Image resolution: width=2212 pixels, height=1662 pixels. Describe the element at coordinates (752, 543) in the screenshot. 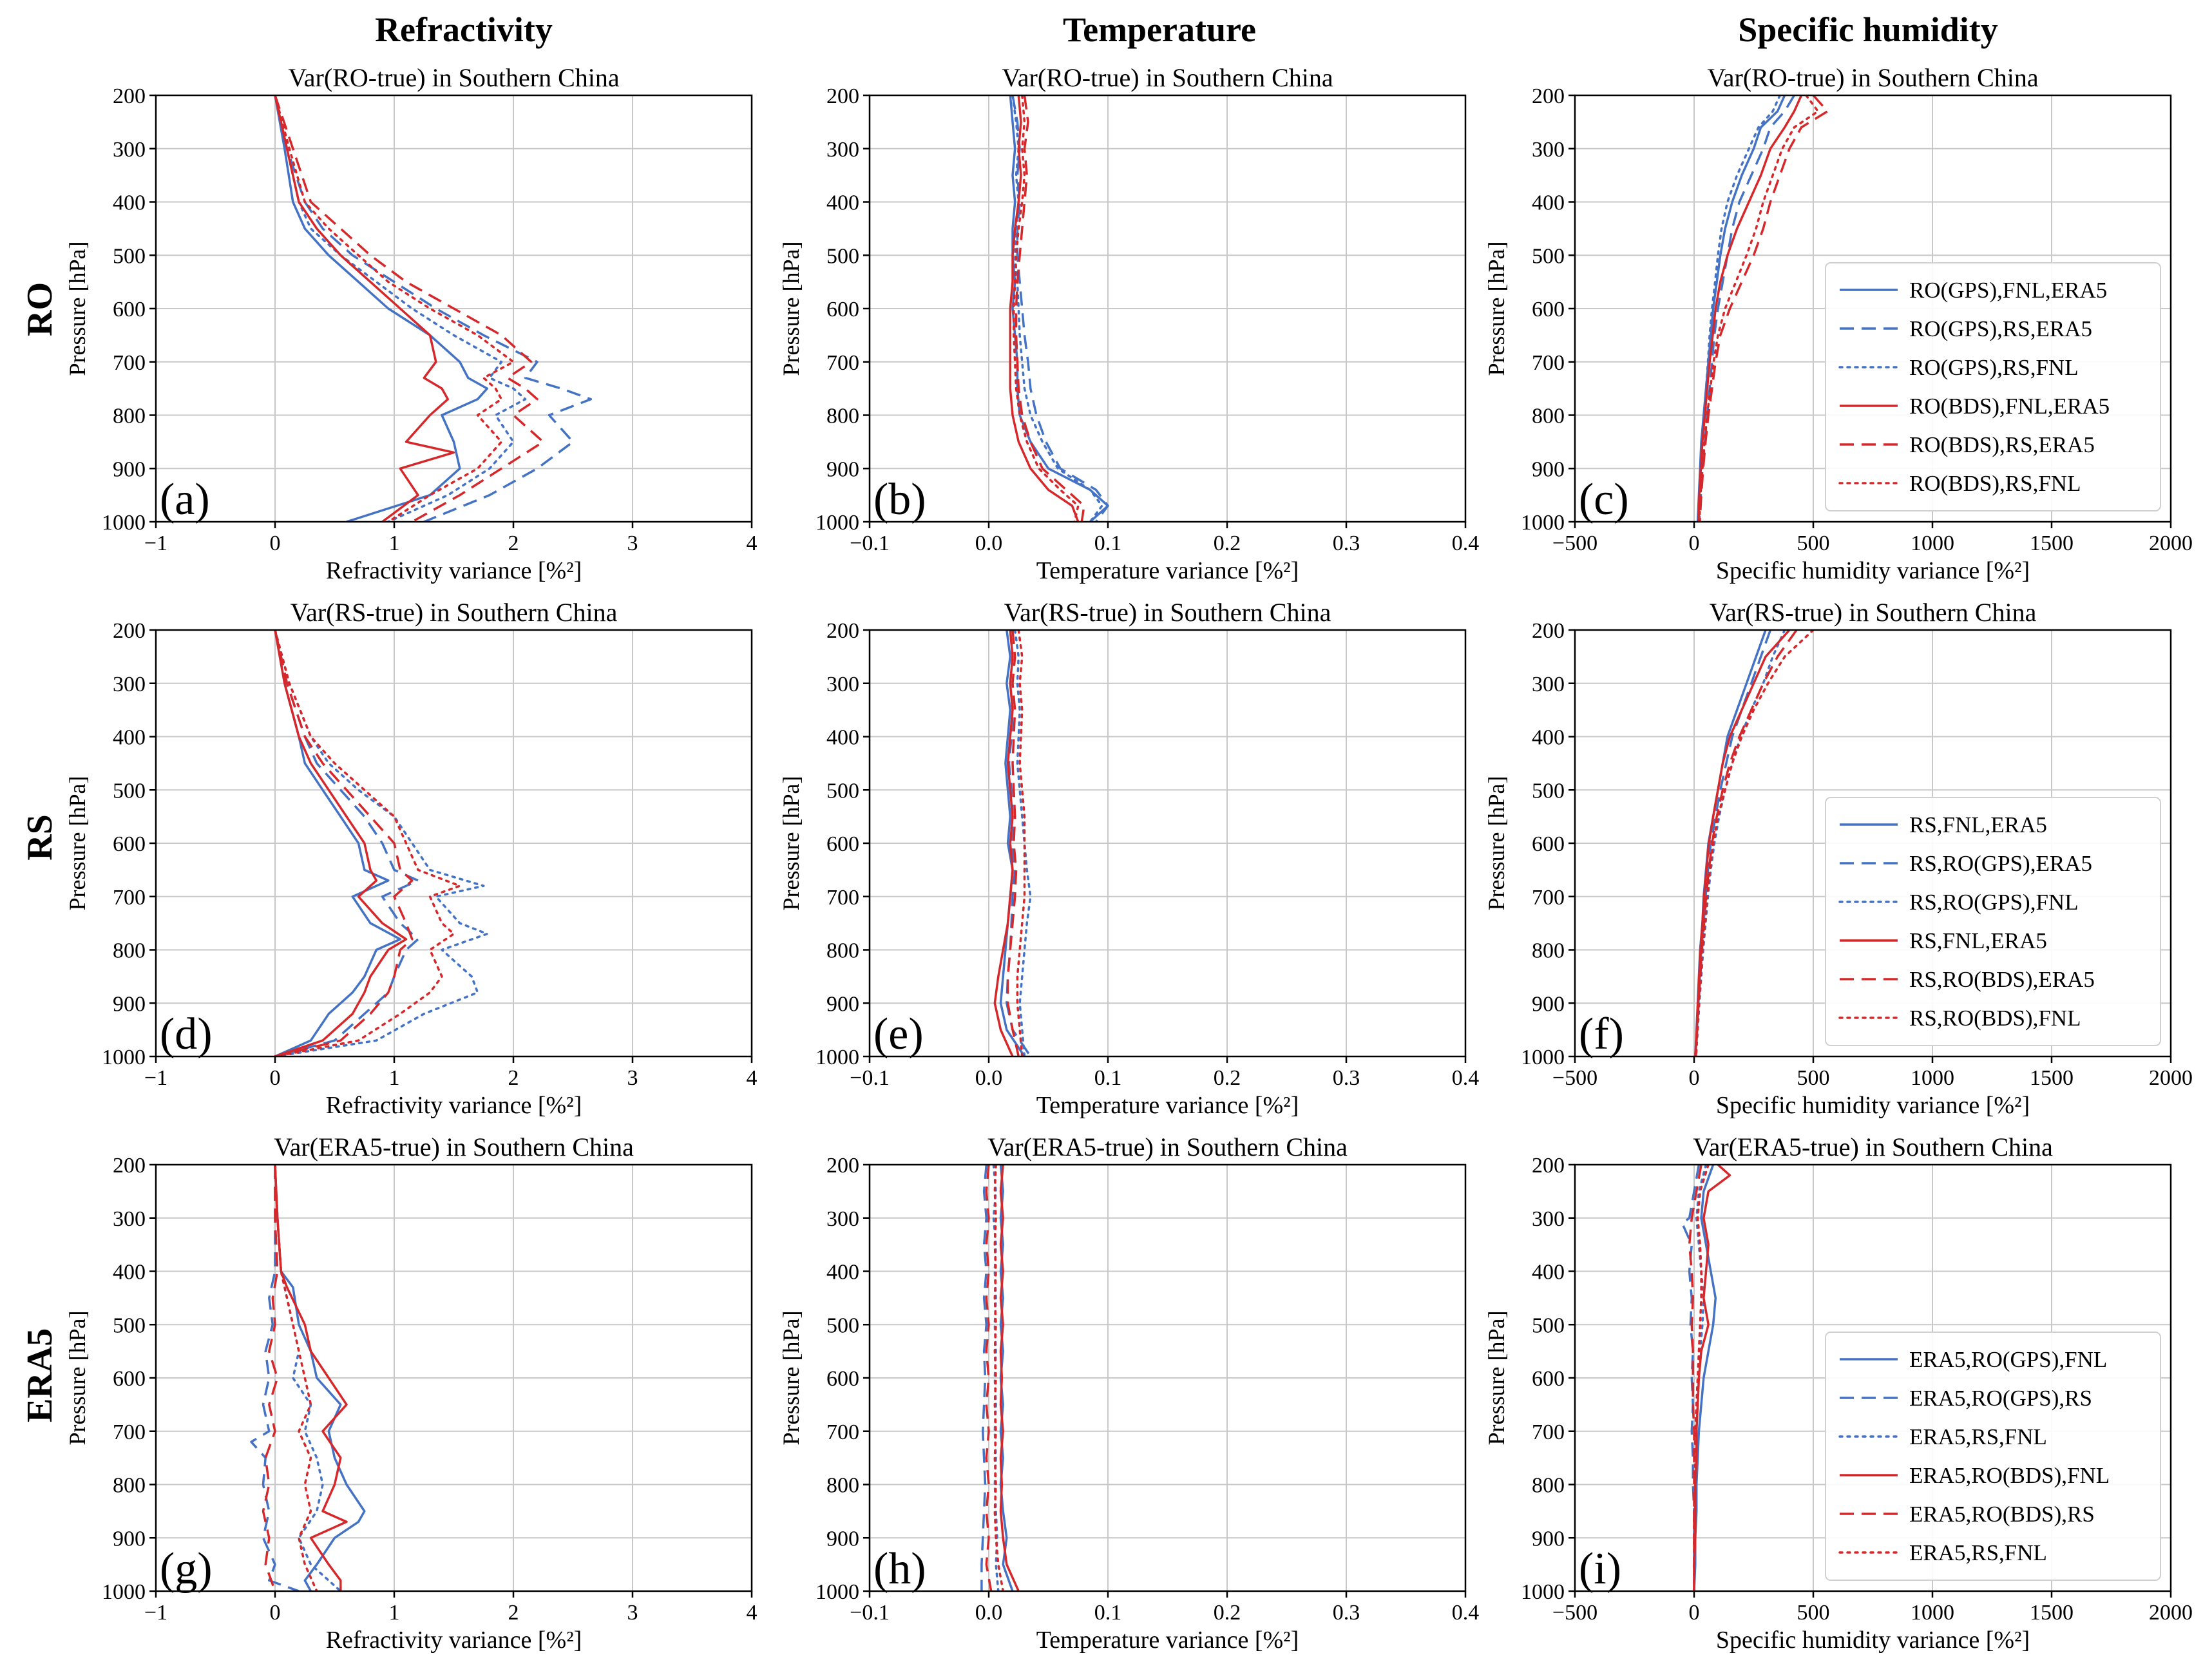

I see `x-tick-label: 4` at that location.